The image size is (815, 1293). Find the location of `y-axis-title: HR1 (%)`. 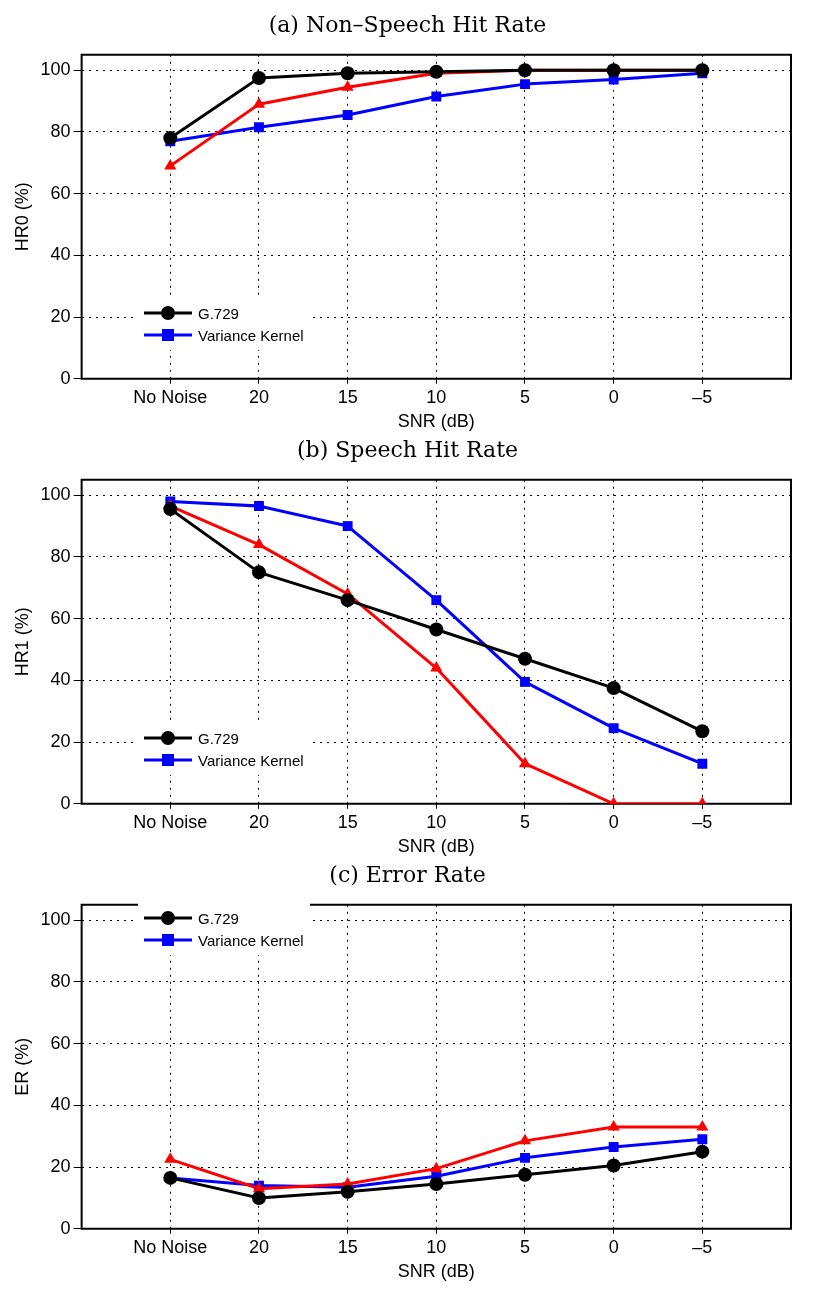

y-axis-title: HR1 (%) is located at coordinates (21, 642).